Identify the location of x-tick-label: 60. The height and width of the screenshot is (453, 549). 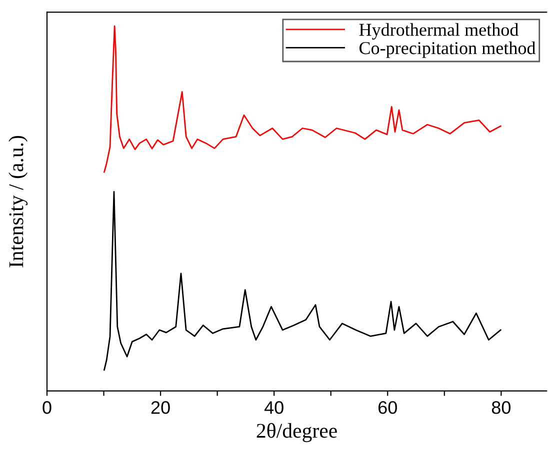
(387, 407).